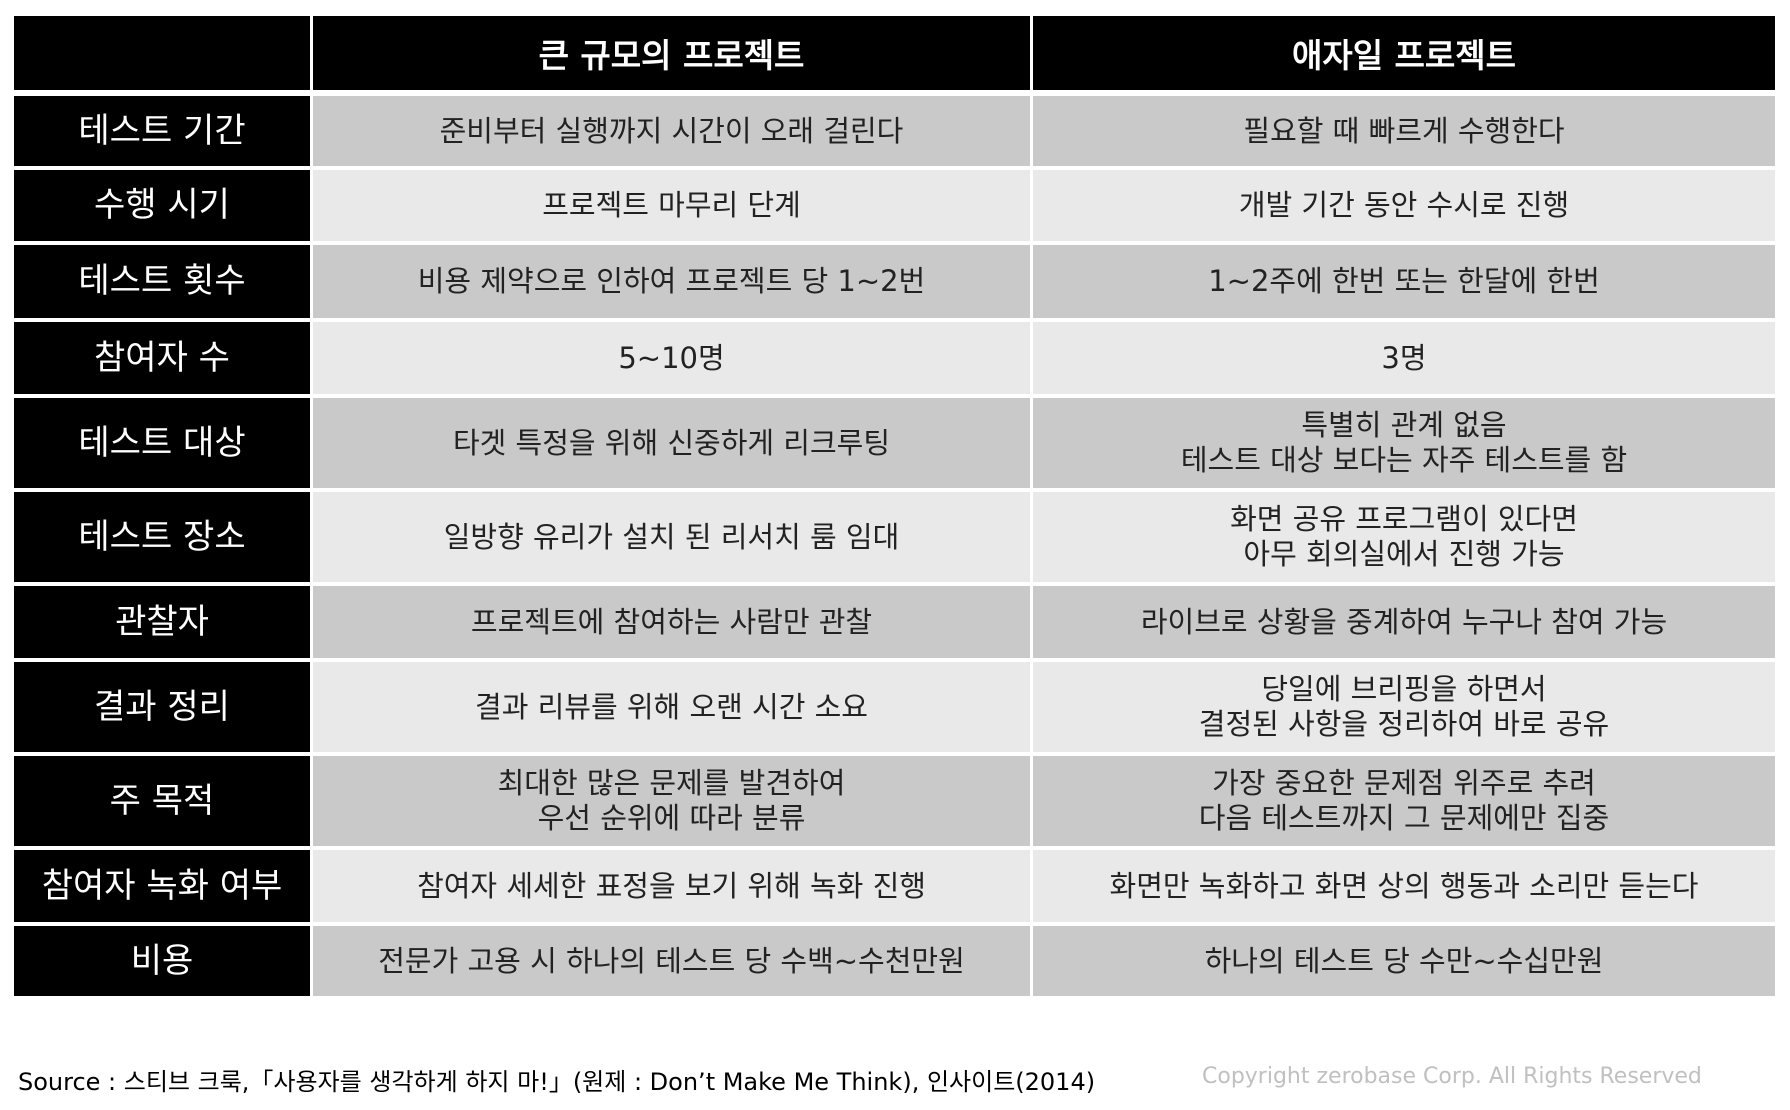 The image size is (1790, 1110). I want to click on header-large-project: 큰 규모의 프로젝트, so click(670, 56).